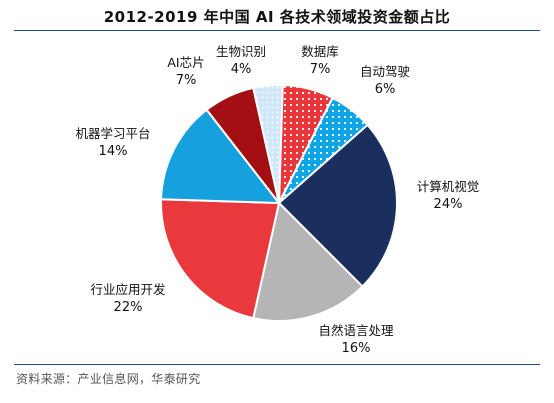 The height and width of the screenshot is (403, 554). I want to click on slice-value-7: 4%, so click(241, 69).